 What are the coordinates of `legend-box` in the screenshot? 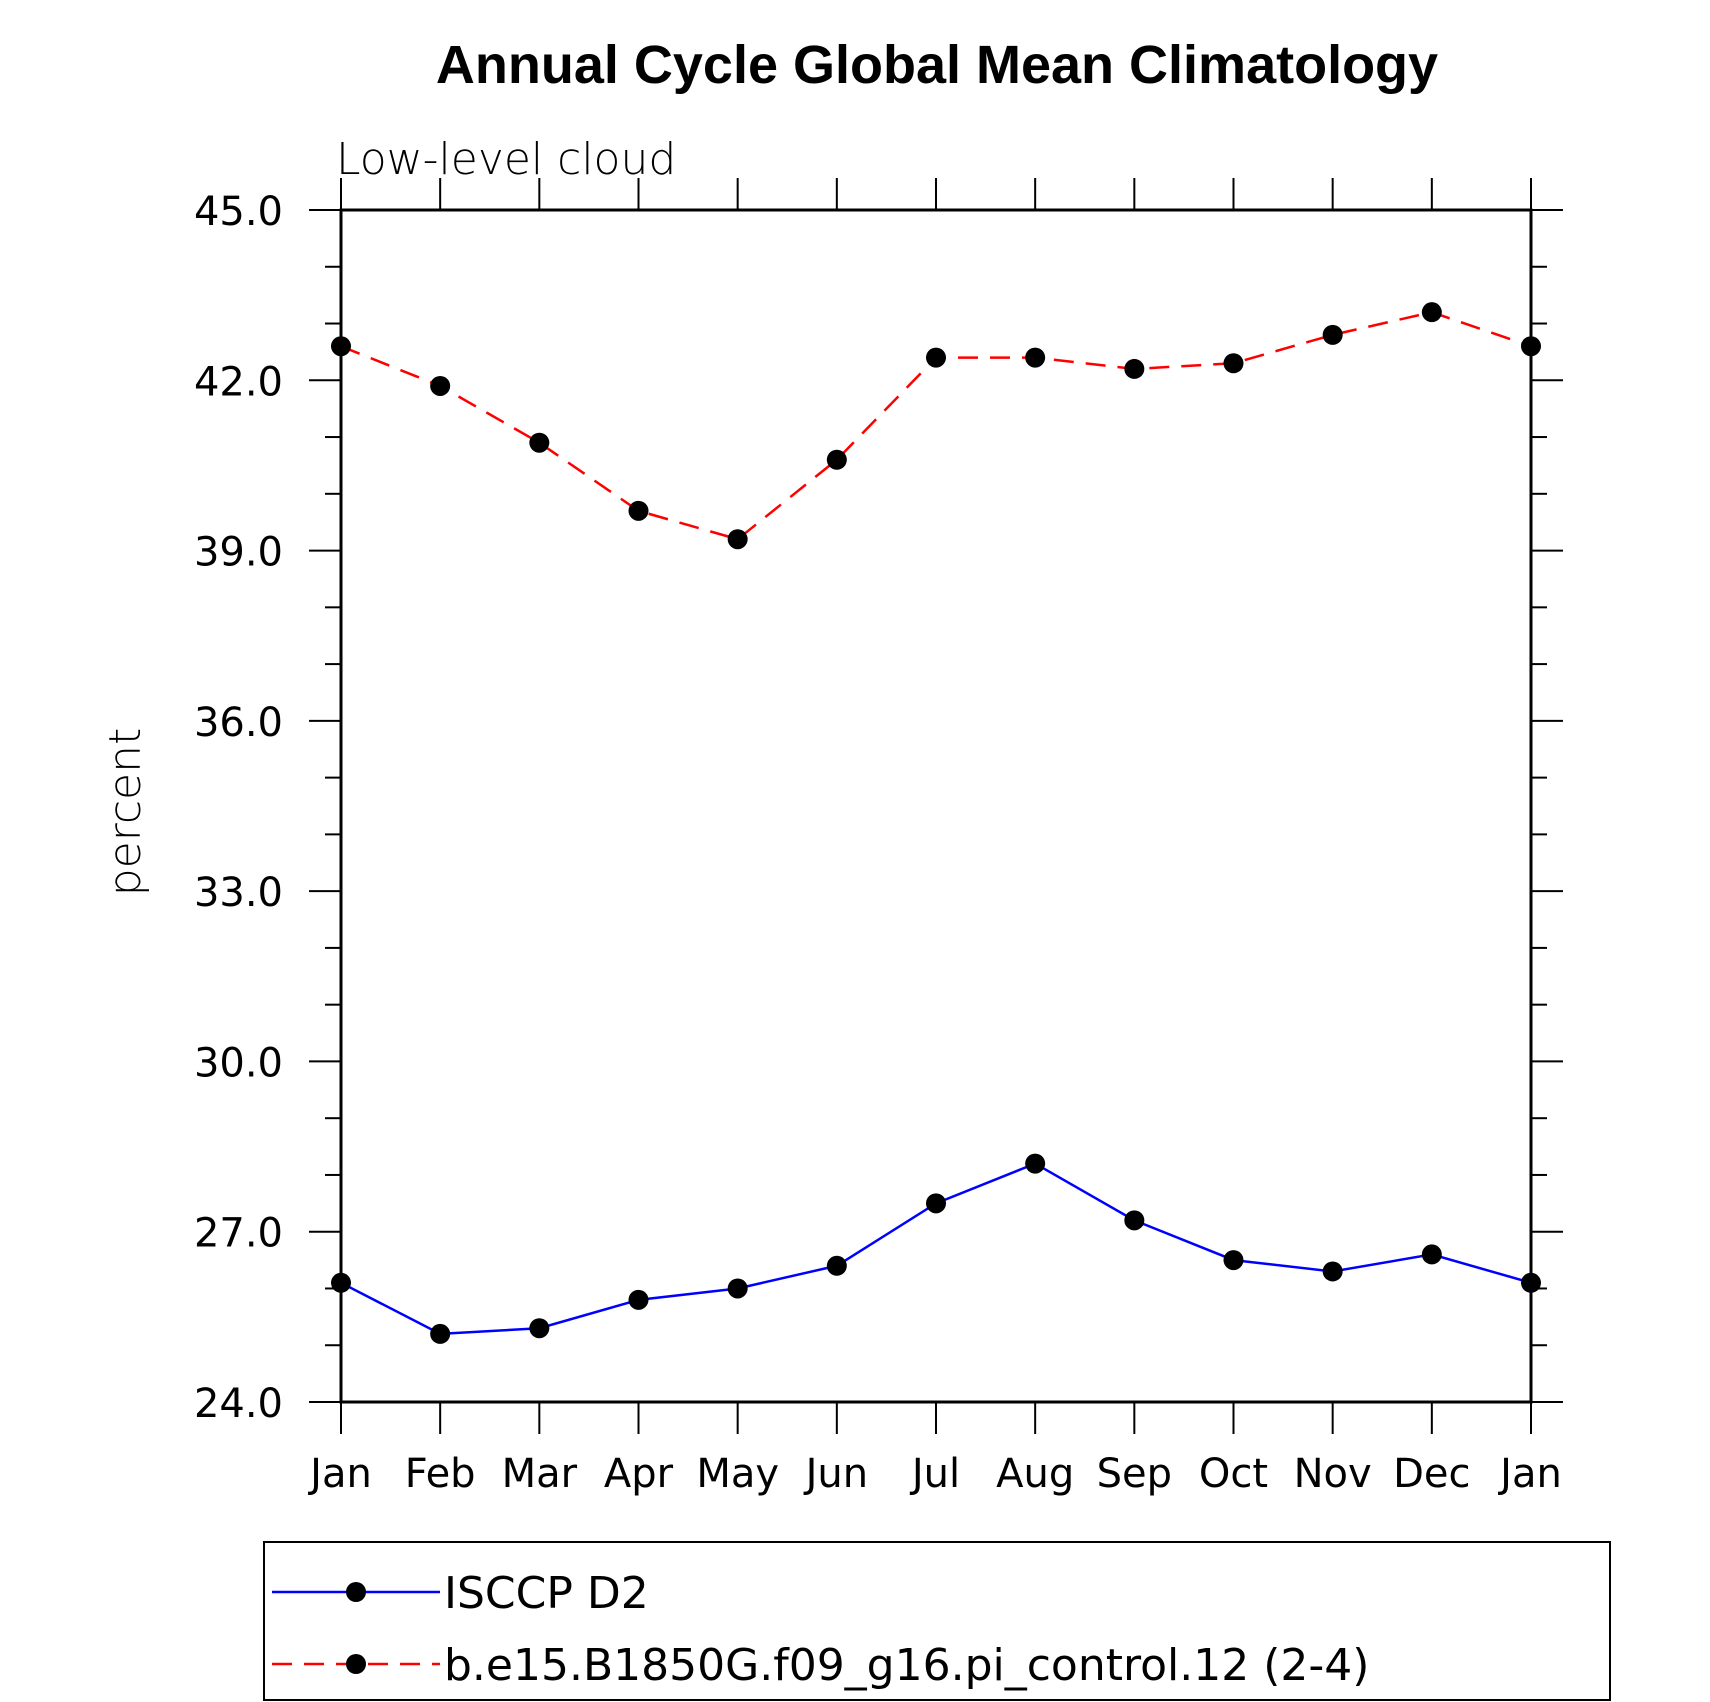 It's located at (937, 1621).